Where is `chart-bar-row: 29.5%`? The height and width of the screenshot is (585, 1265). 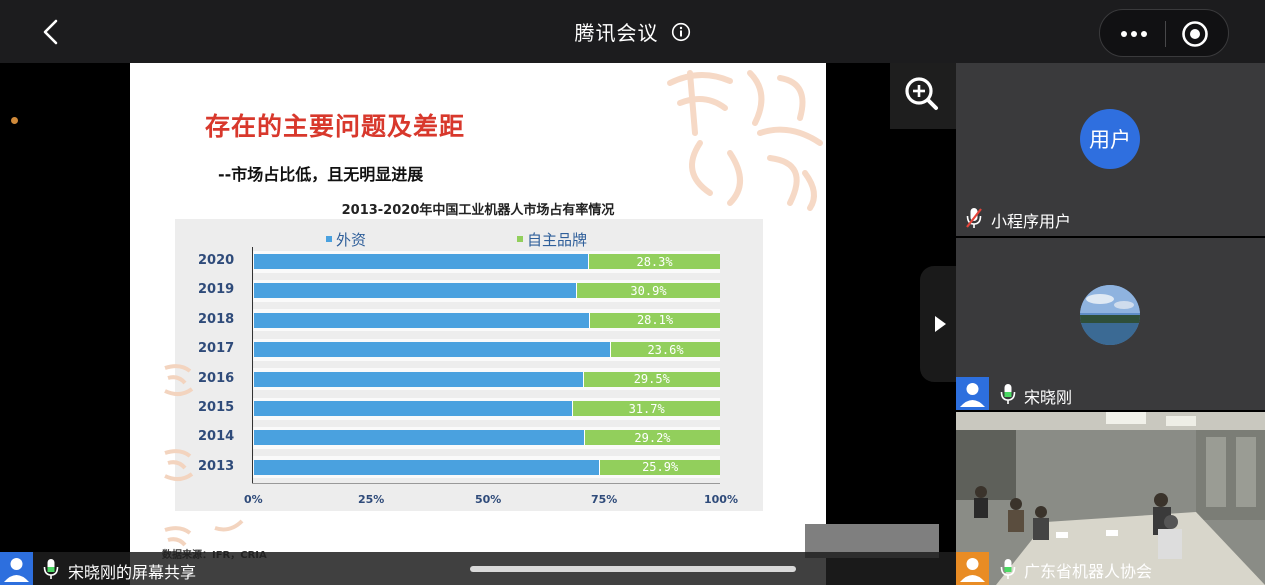 chart-bar-row: 29.5% is located at coordinates (487, 379).